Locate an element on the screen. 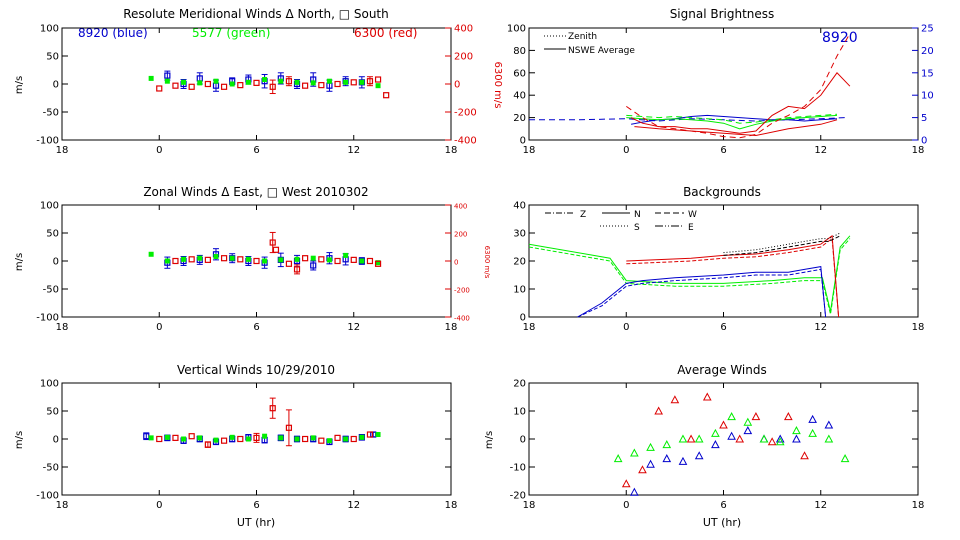 The image size is (960, 540). signal-legend-zenith: Zenith is located at coordinates (582, 37).